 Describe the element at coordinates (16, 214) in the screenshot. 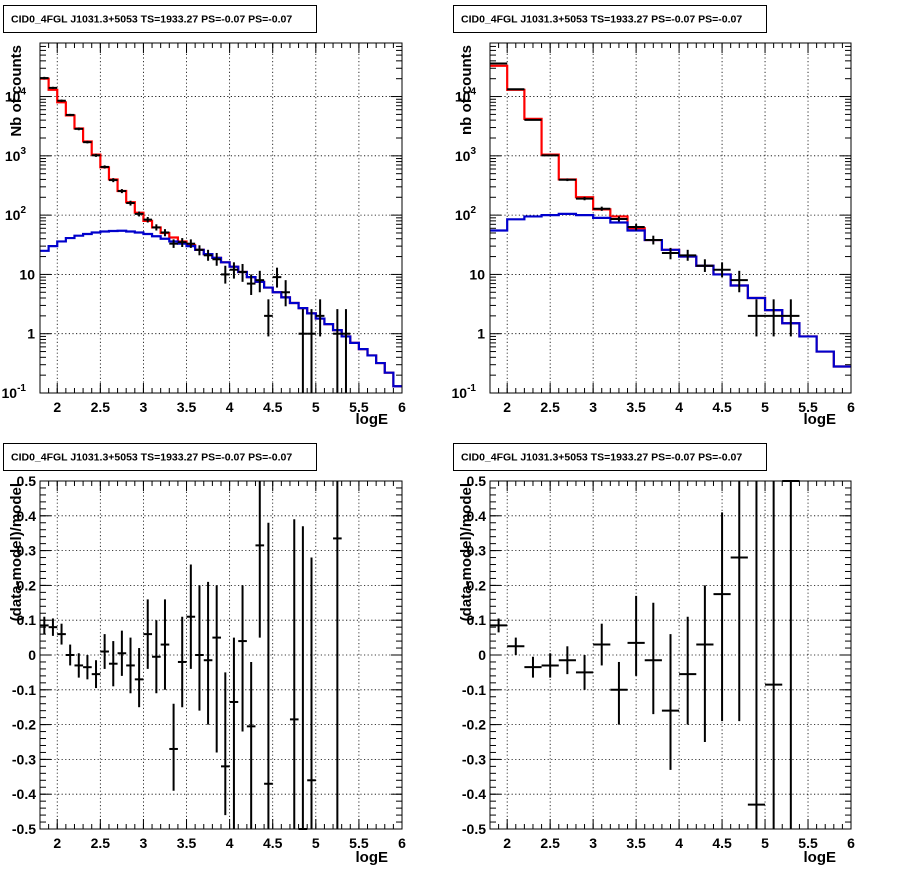

I see `y-tick-label: 10²` at that location.